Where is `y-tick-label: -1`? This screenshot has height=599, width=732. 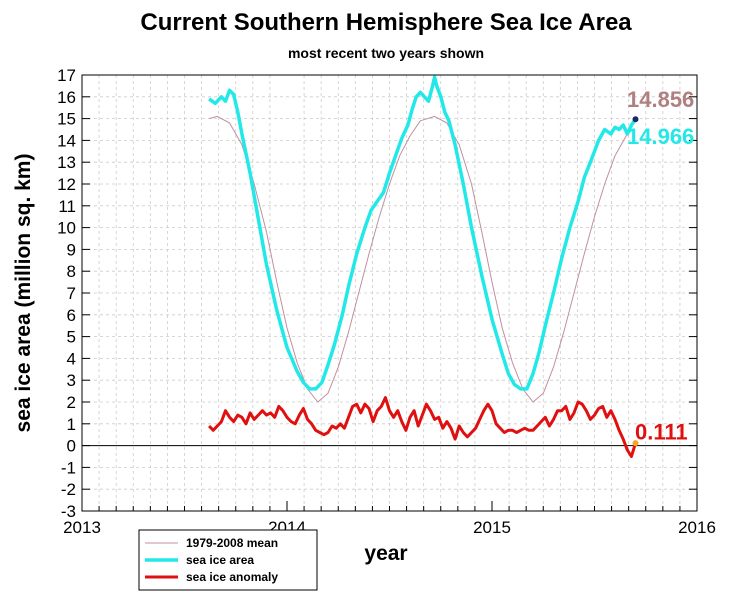
y-tick-label: -1 is located at coordinates (68, 467).